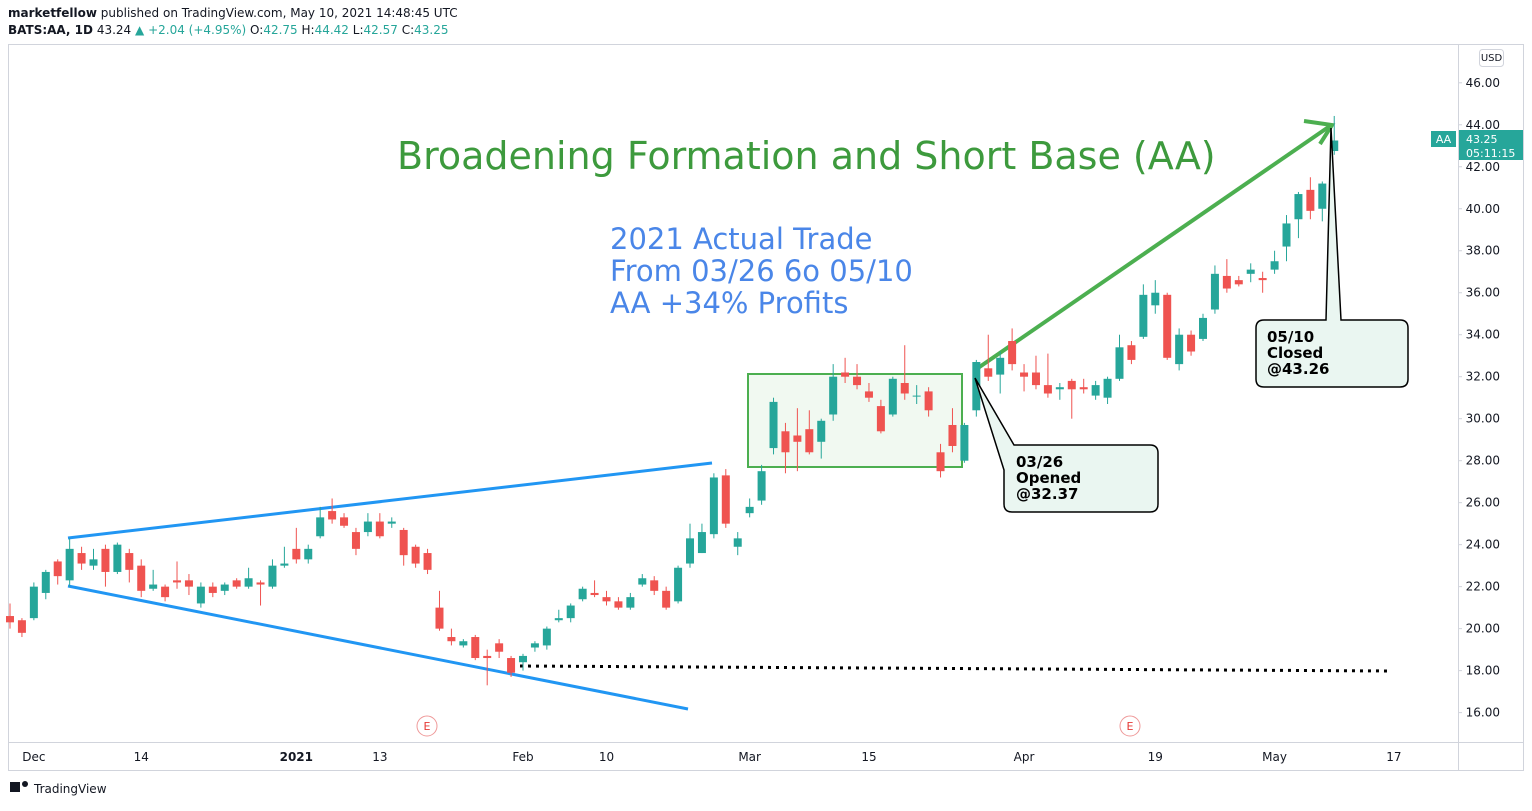  What do you see at coordinates (140, 30) in the screenshot?
I see `change-arrow: ▲` at bounding box center [140, 30].